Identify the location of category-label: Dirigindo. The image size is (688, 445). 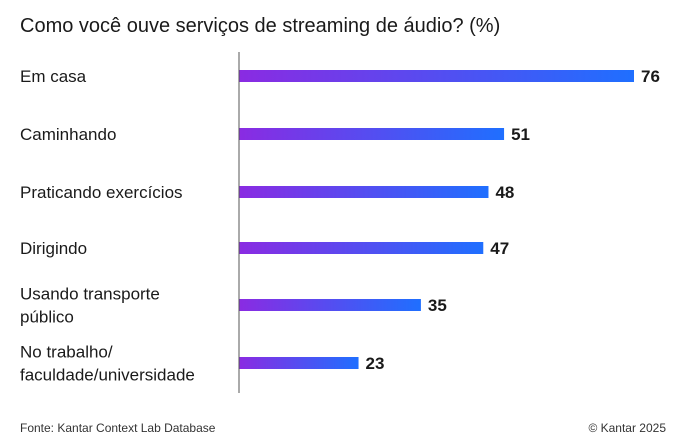
(53, 248).